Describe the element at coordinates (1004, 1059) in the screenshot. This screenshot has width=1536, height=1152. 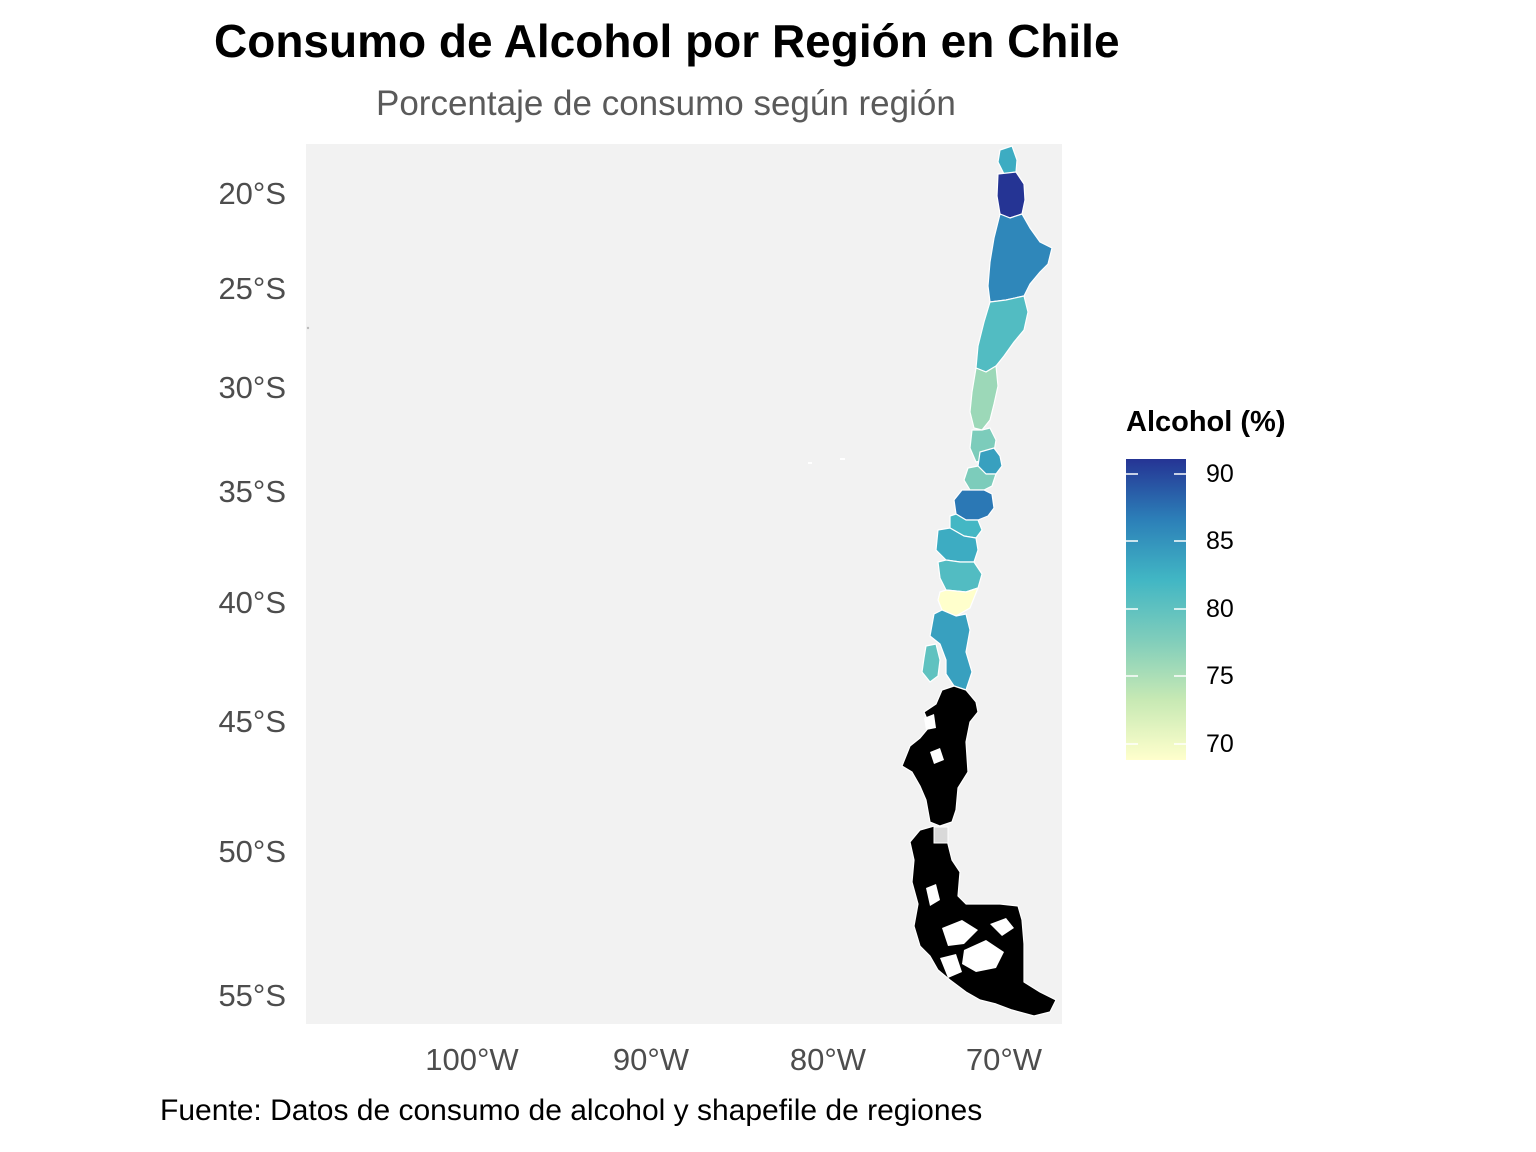
I see `x-tick-label: 70°W` at that location.